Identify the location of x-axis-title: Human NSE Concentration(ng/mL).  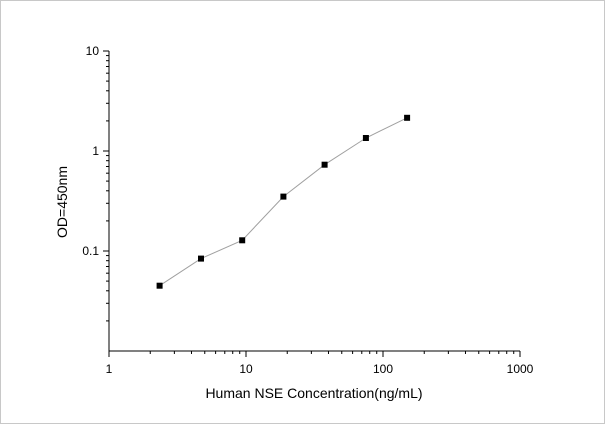
(313, 393).